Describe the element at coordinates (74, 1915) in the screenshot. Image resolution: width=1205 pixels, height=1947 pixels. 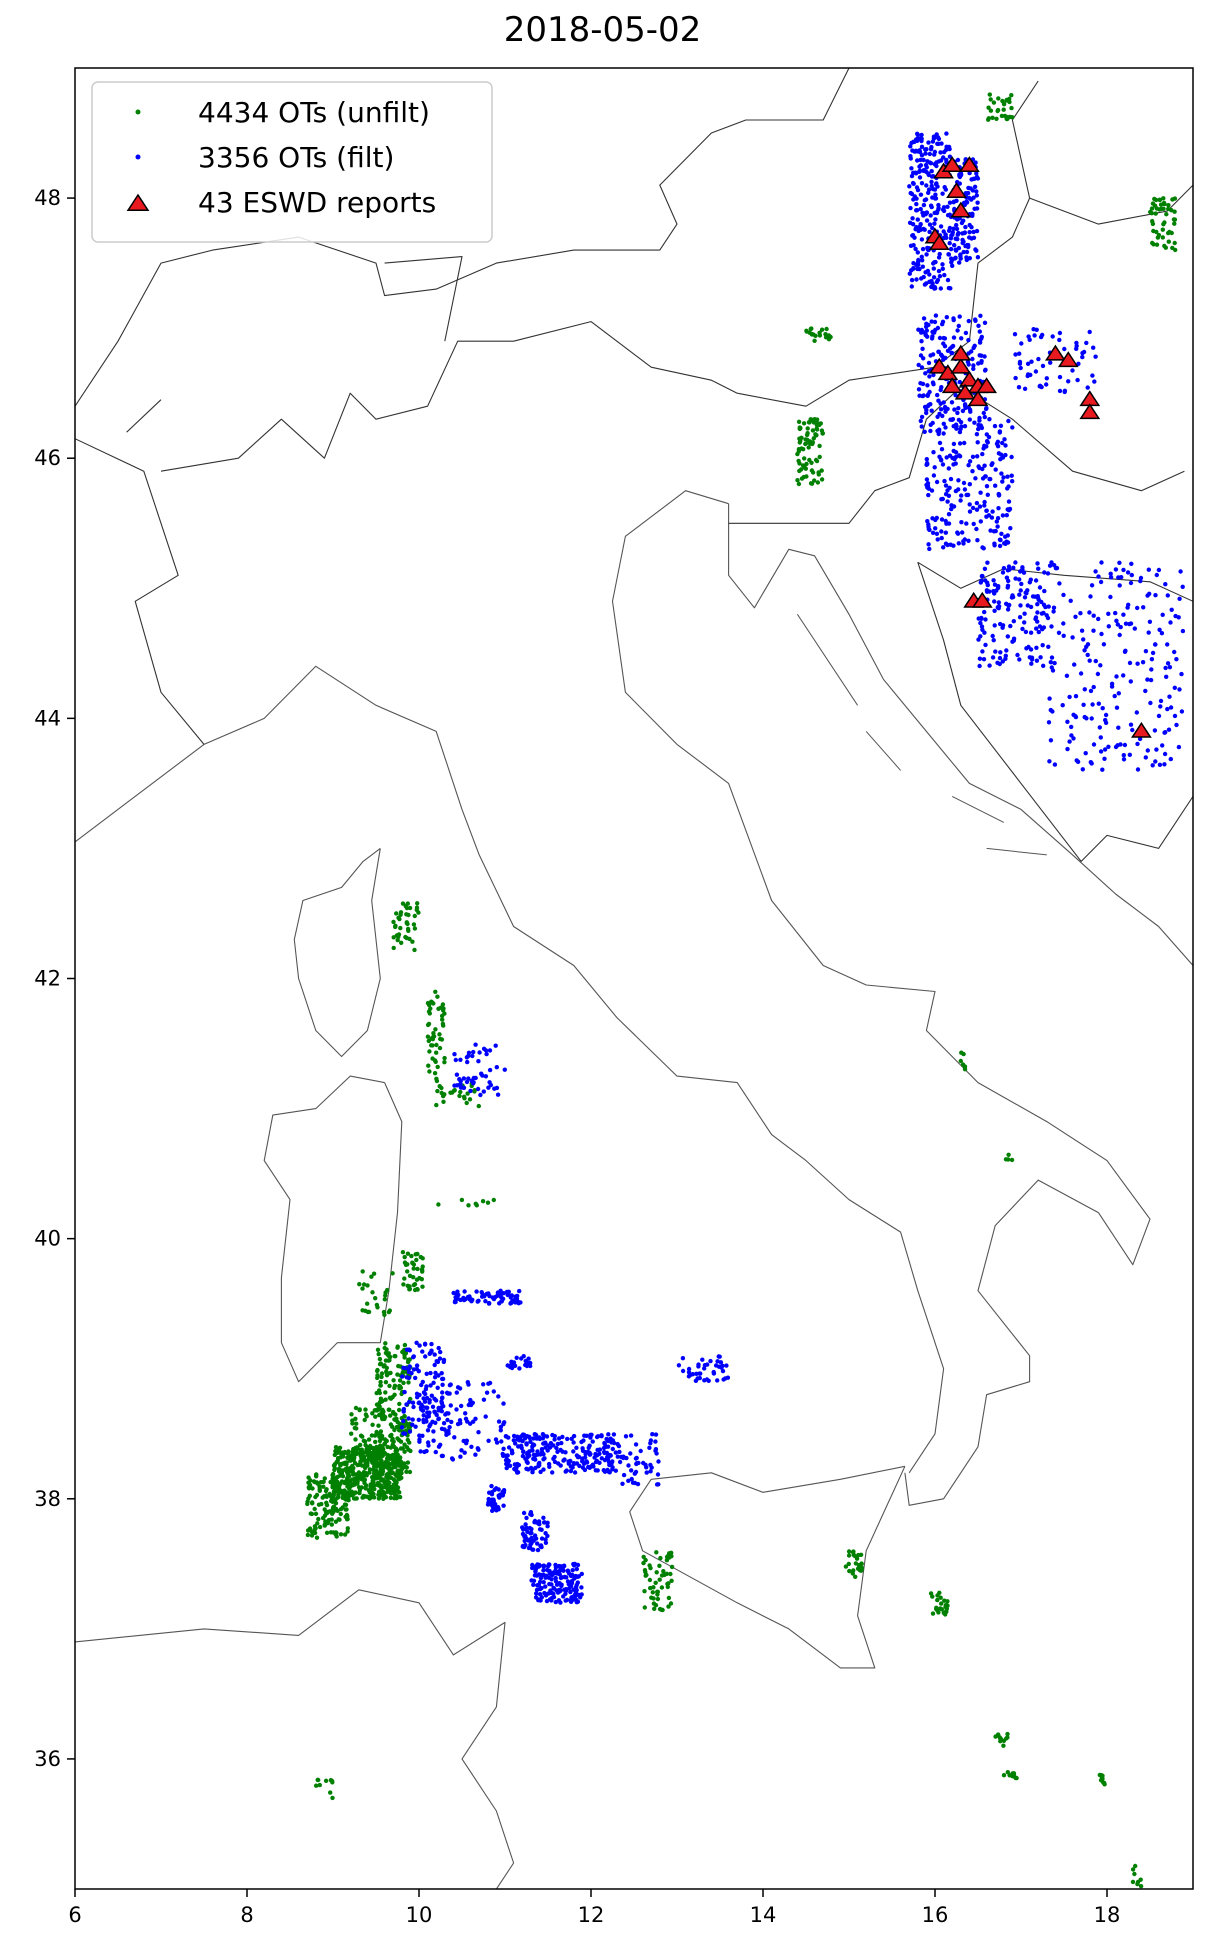
I see `x-tick-label: 6` at that location.